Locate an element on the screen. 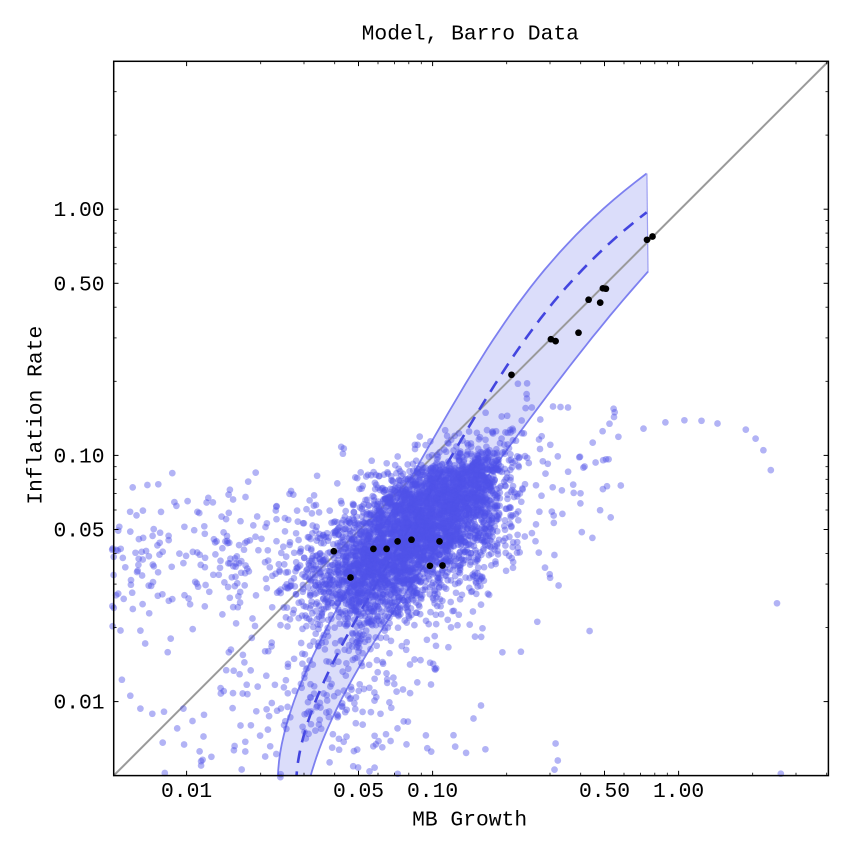  svg-text: Inflation Rate is located at coordinates (36, 415).